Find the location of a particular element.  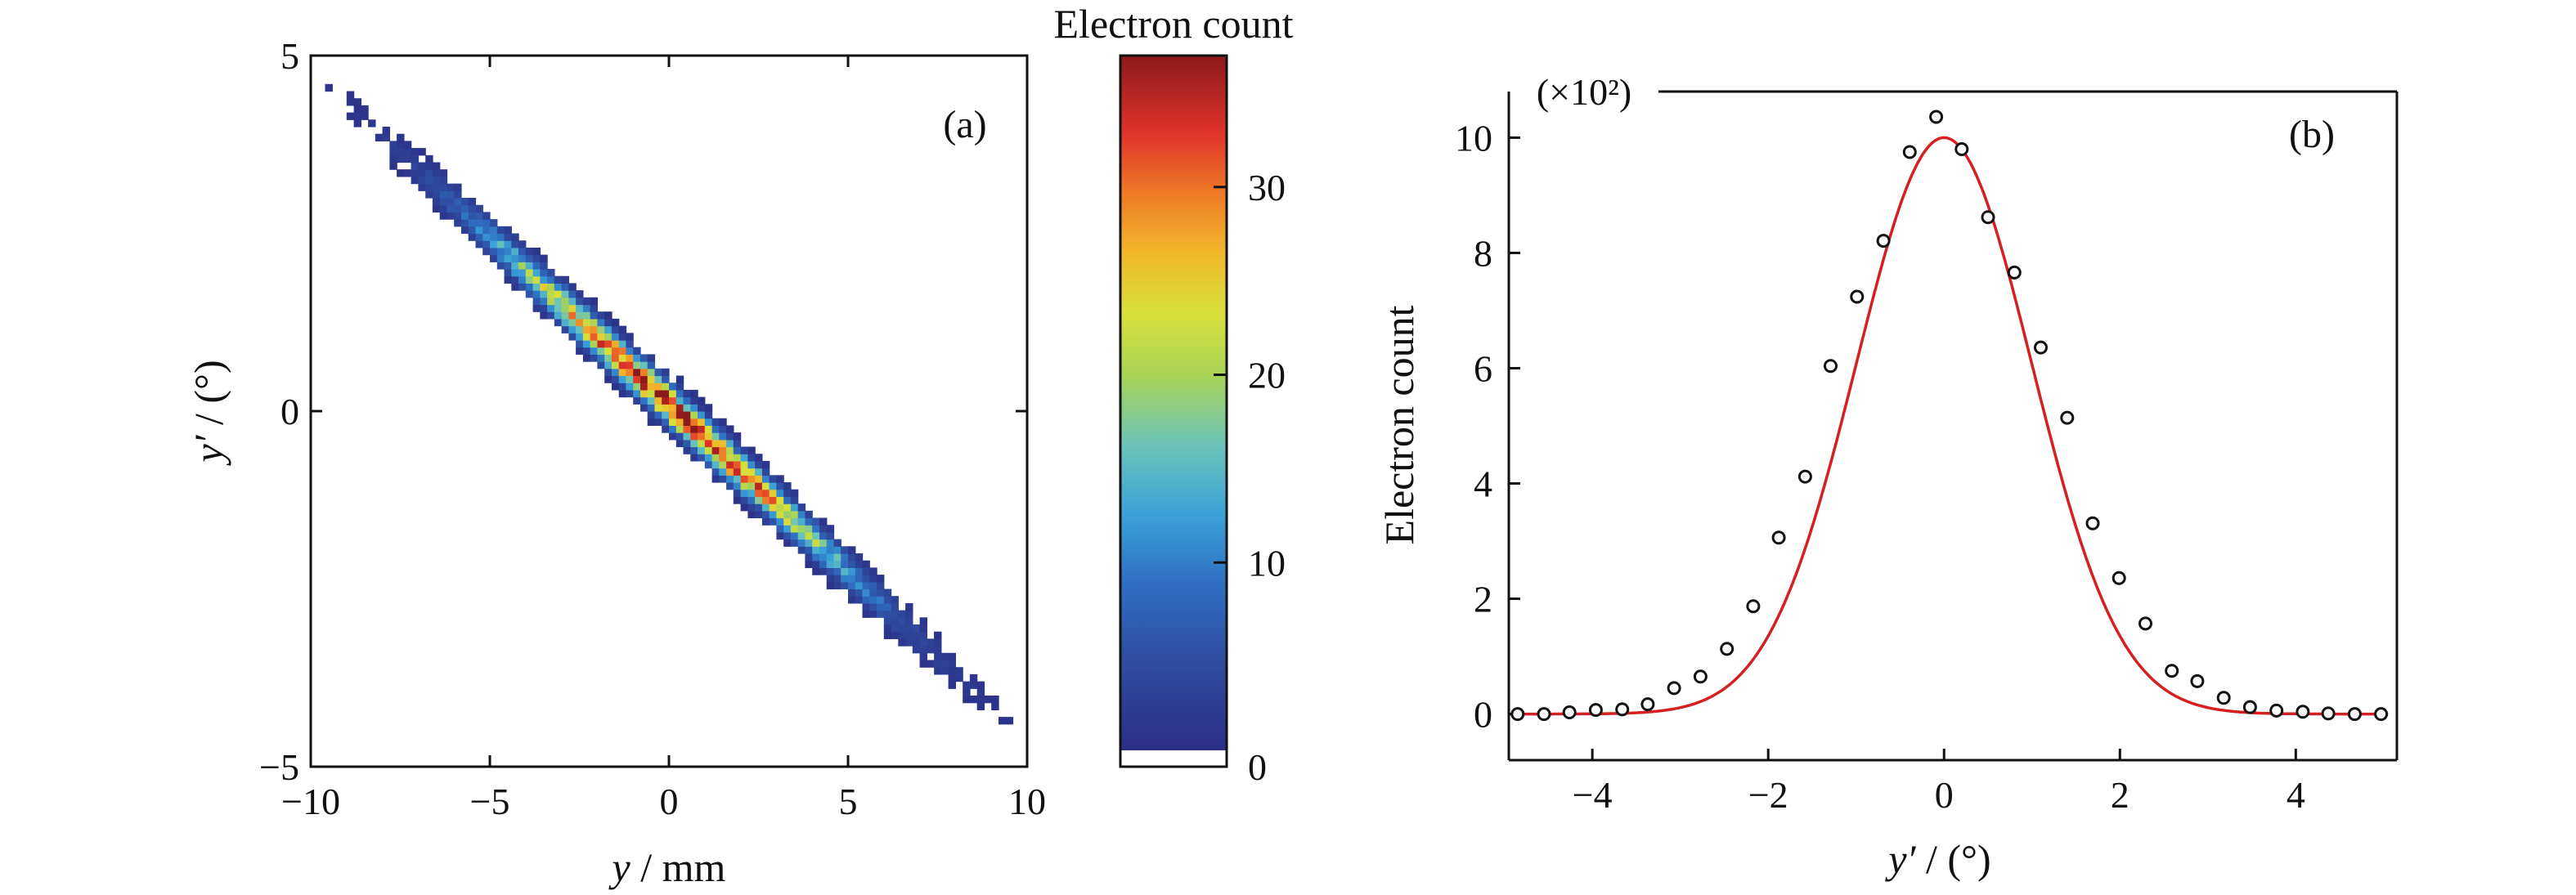

x-tick-label: 2 is located at coordinates (2120, 795).